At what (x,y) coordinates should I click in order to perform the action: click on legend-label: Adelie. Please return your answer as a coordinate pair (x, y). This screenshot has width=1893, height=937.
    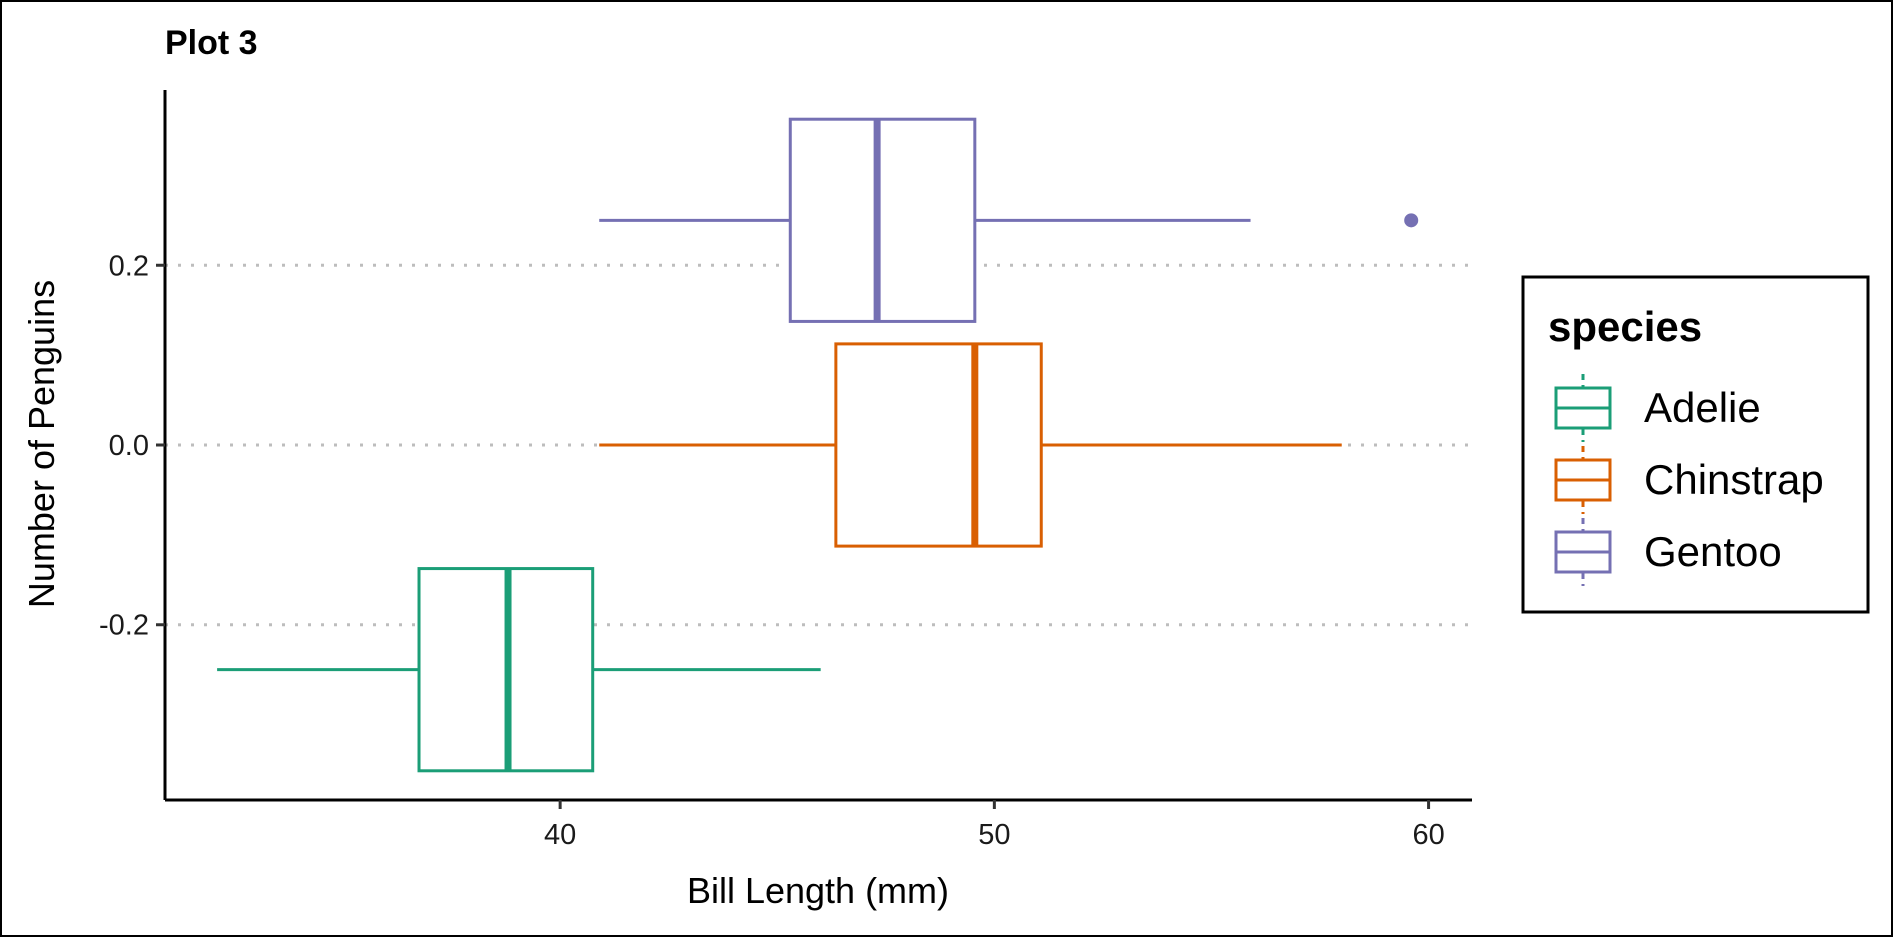
    Looking at the image, I should click on (1702, 407).